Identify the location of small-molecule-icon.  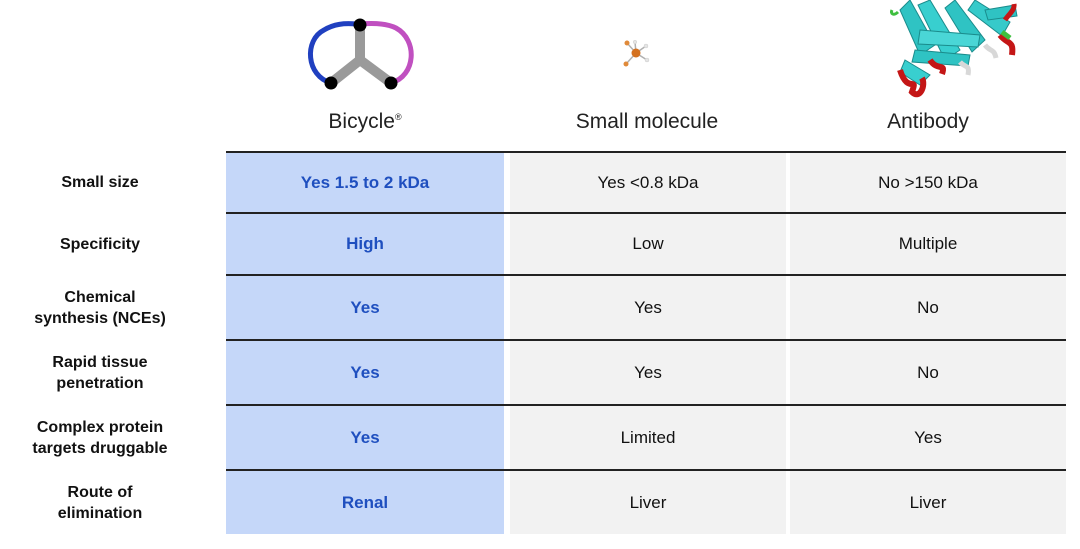
(636, 53).